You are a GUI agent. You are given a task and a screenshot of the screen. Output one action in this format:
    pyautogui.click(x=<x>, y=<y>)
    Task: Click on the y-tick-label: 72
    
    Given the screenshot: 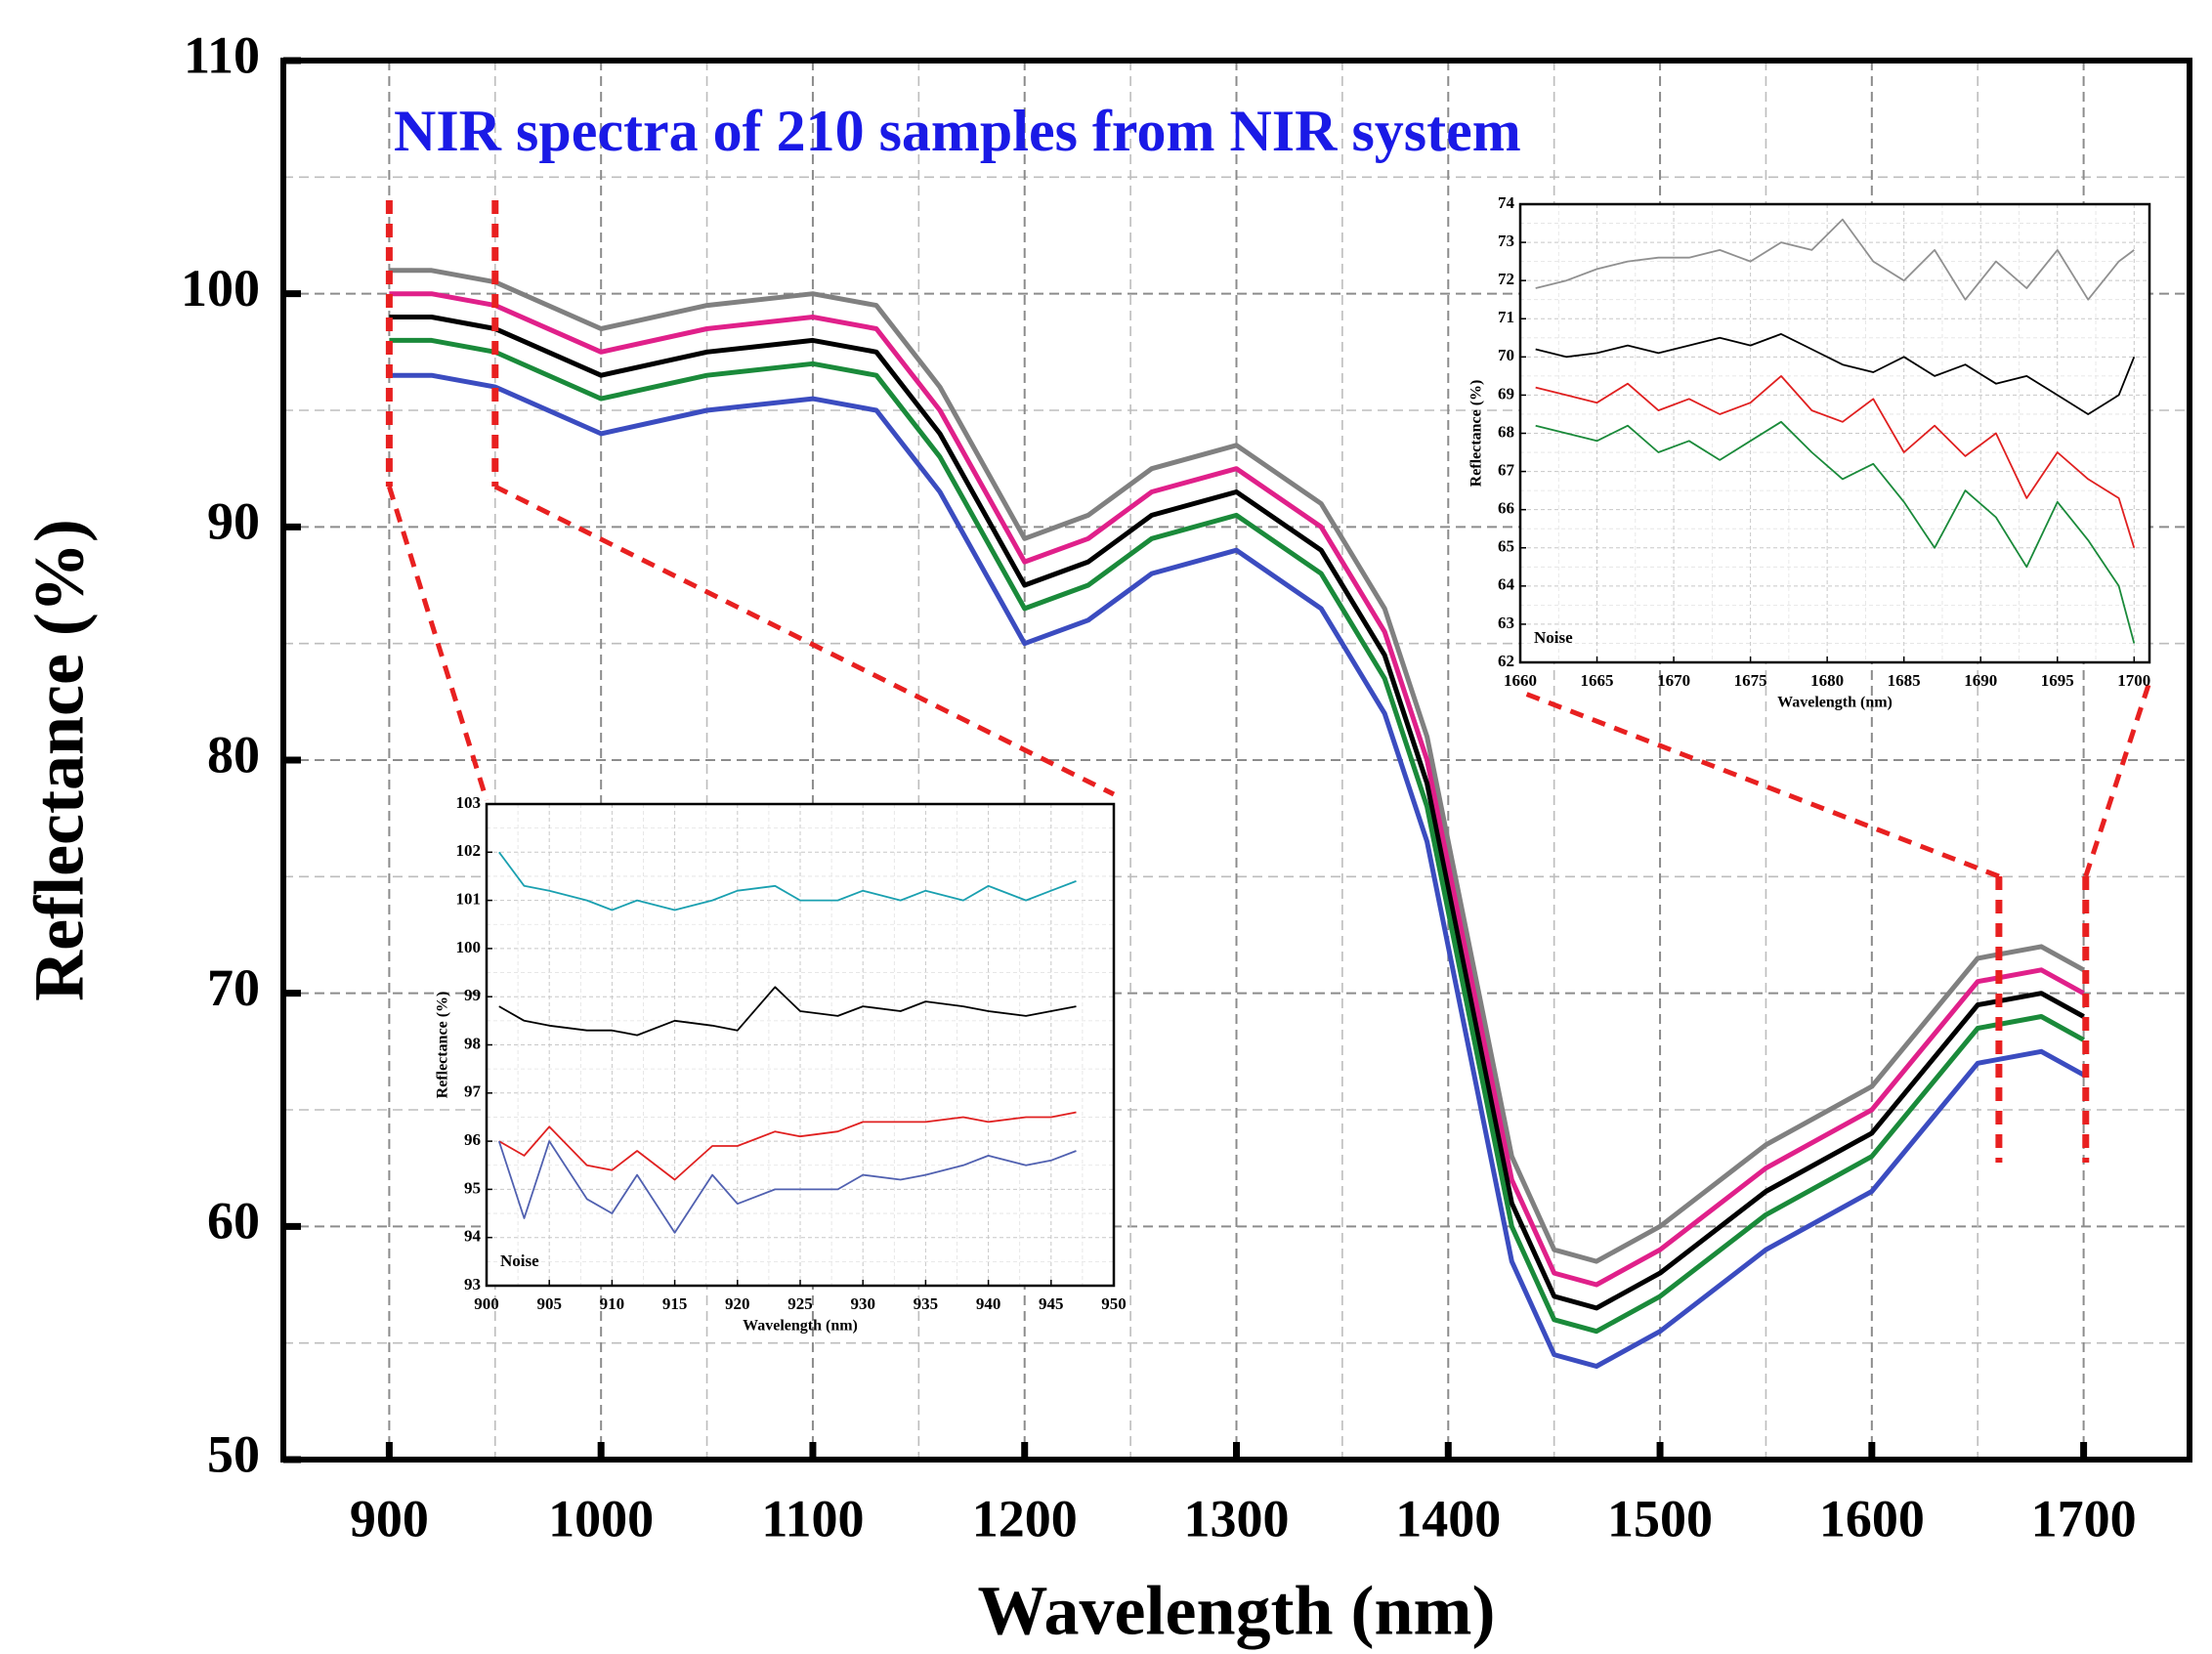 What is the action you would take?
    pyautogui.click(x=1506, y=279)
    